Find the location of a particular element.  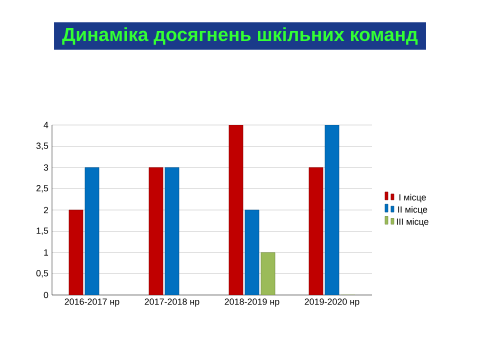

x-tick-label: 2018-2019 нр is located at coordinates (252, 302).